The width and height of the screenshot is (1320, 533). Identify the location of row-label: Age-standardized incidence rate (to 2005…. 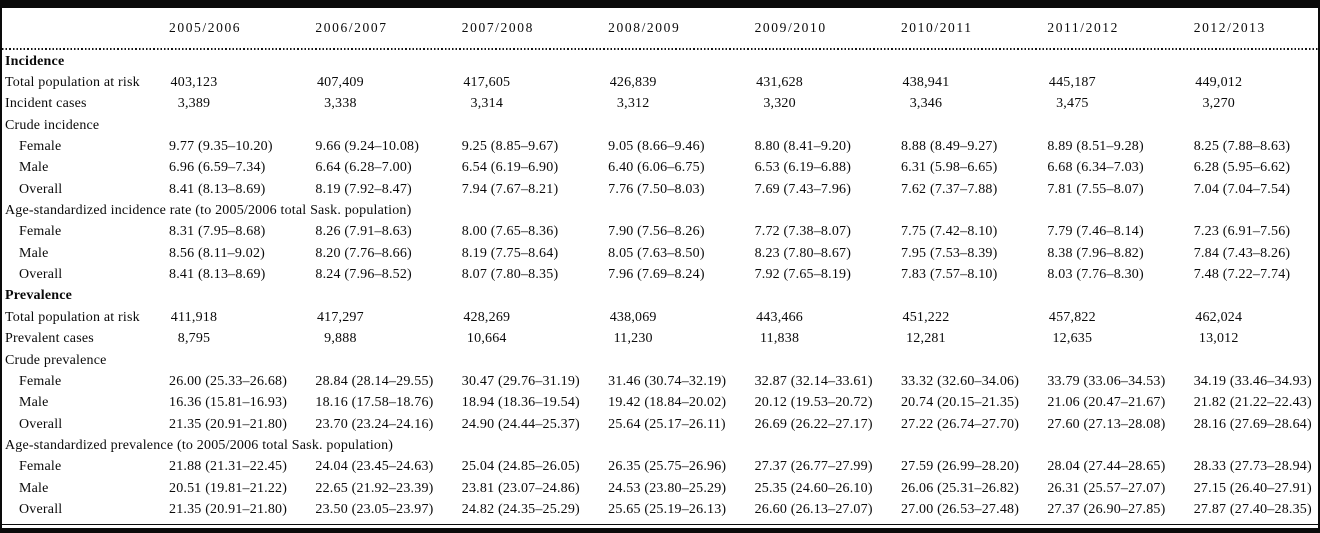
(208, 211).